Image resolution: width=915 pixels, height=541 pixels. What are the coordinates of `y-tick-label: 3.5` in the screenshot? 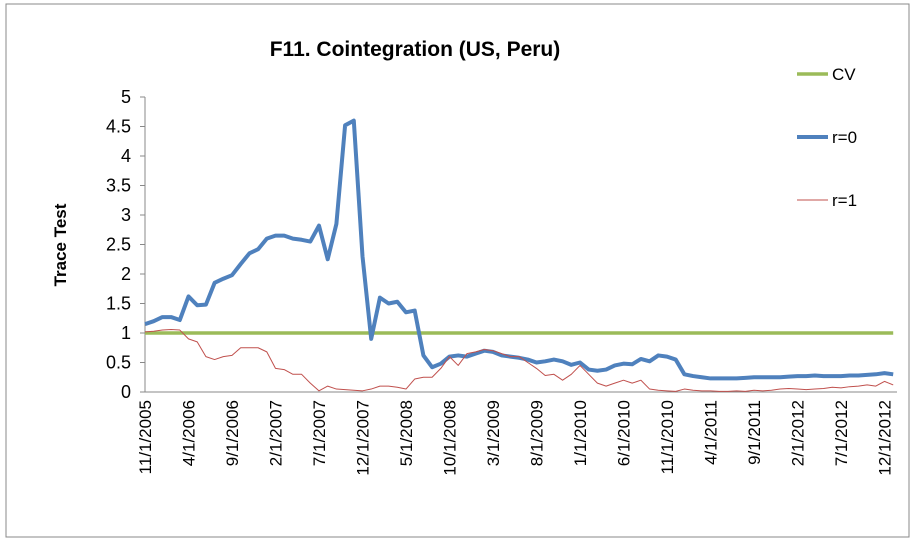 It's located at (118, 186).